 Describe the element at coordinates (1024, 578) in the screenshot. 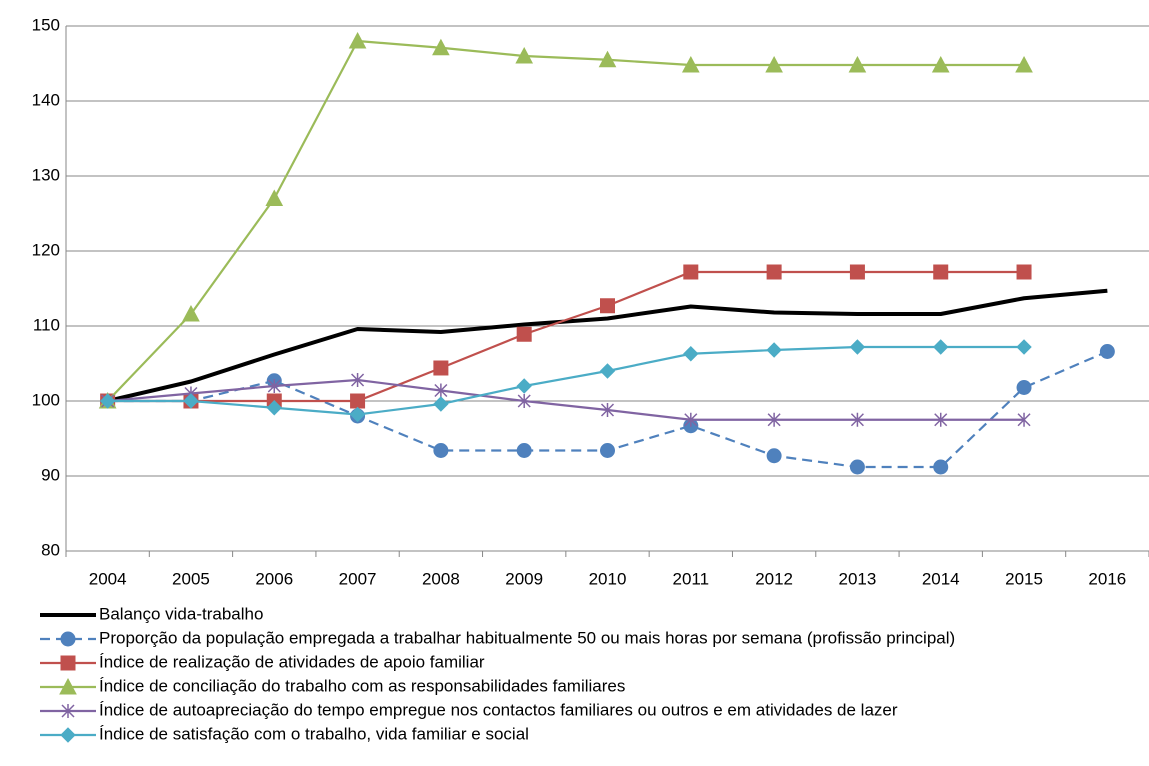

I see `x-tick-label: 2015` at that location.